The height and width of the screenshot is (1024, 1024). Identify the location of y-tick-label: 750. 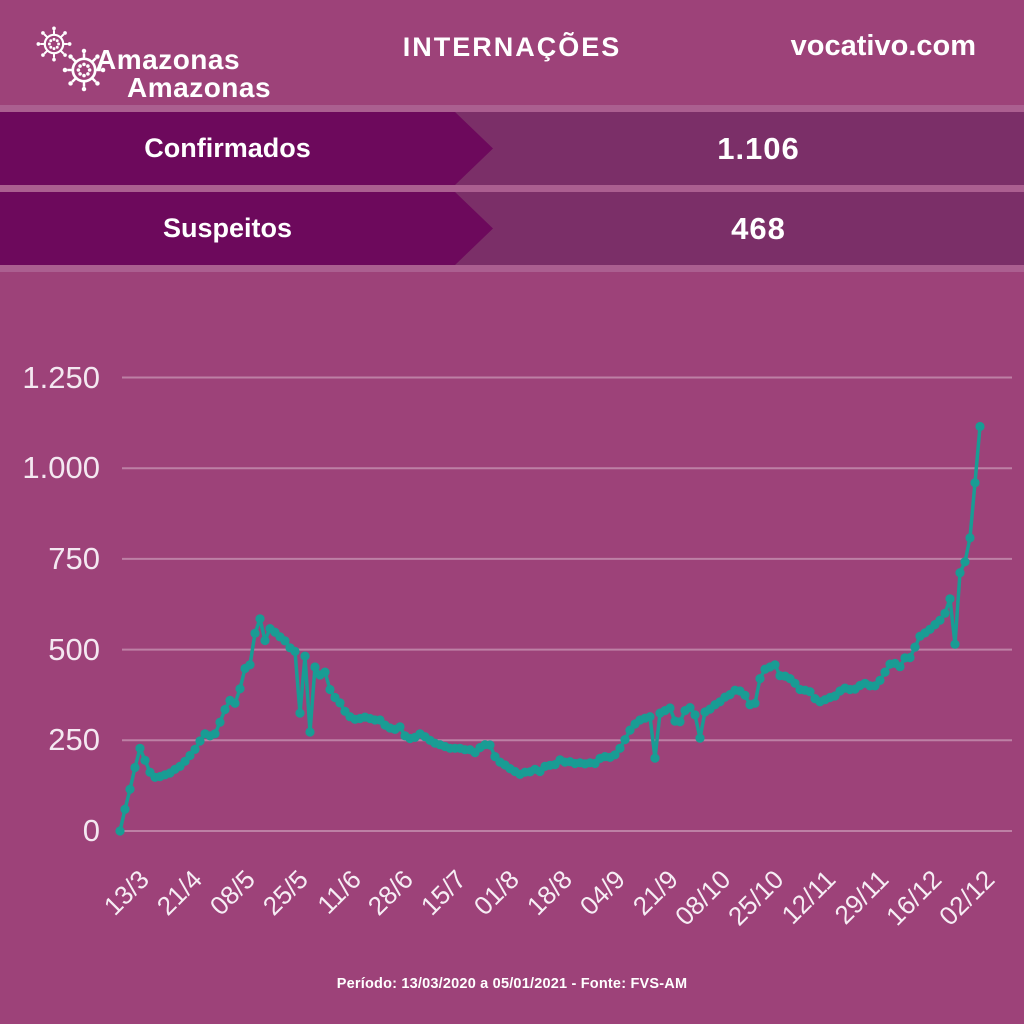
(74, 558).